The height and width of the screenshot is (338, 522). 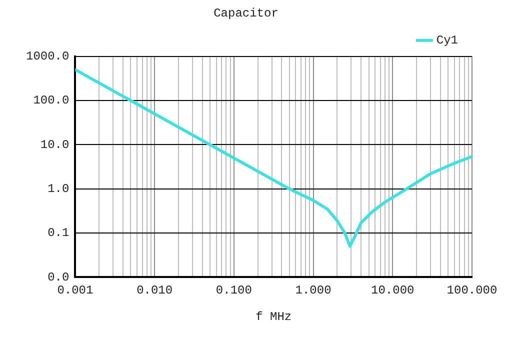 I want to click on x-tick-label: 10.000, so click(x=392, y=291).